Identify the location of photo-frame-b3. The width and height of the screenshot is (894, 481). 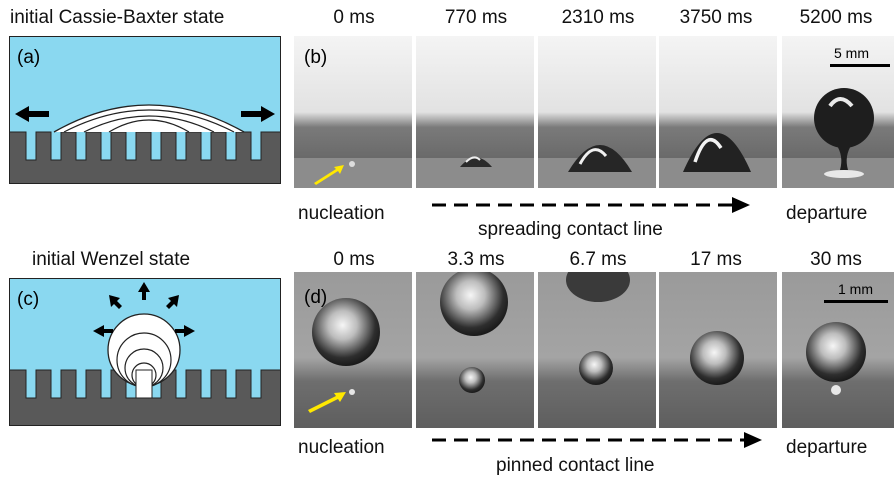
(597, 112).